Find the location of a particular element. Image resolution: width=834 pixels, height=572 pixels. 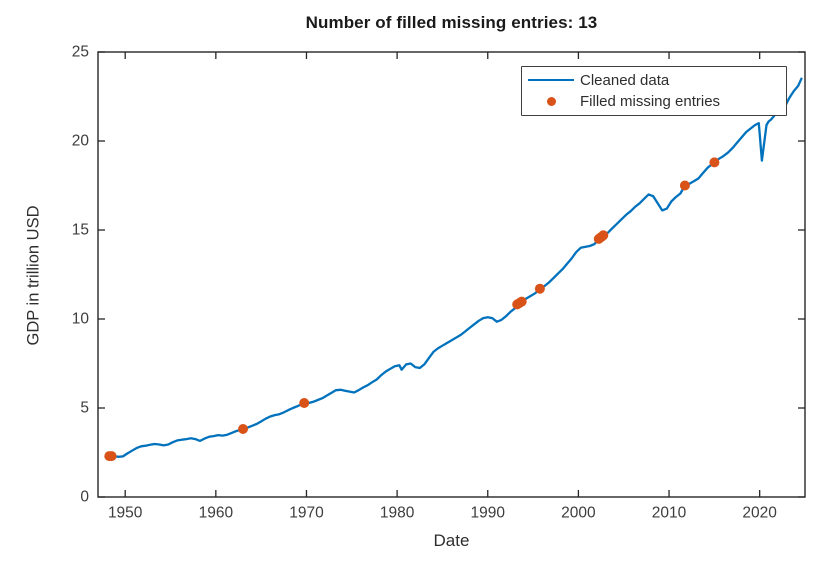

legend: Cleaned data Filled missing entries is located at coordinates (654, 91).